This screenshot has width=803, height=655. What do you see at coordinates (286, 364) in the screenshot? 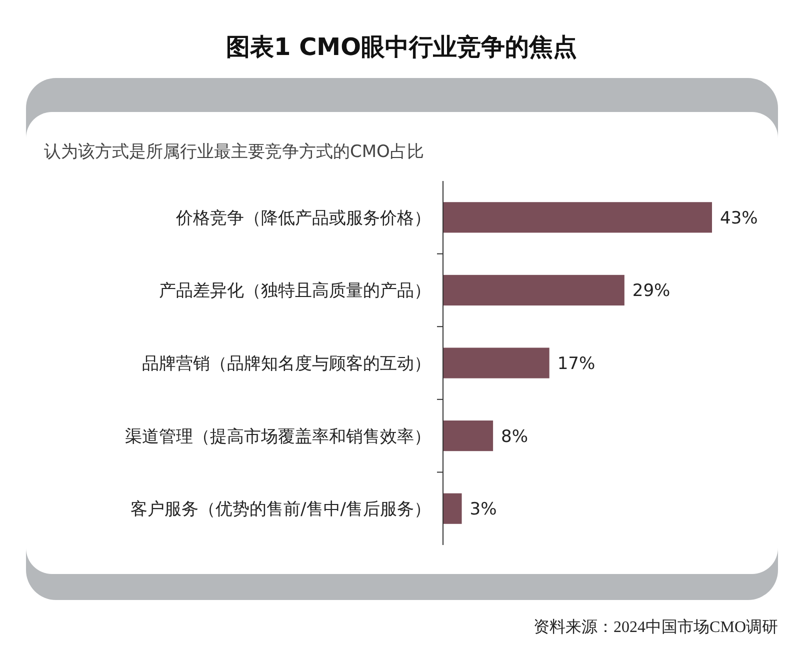
I see `y-tick-label: 品牌营销（品牌知名度与顾客的互动）` at bounding box center [286, 364].